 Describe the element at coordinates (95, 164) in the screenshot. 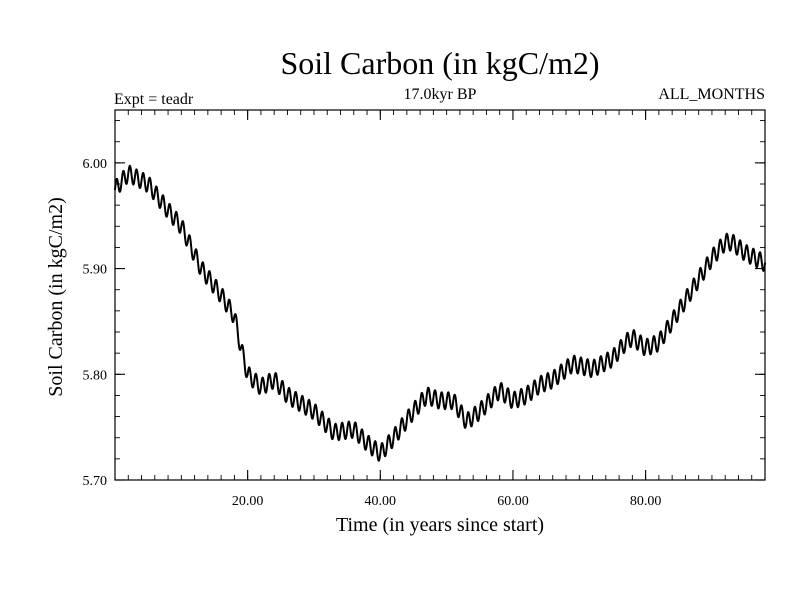

I see `y-tick-label: 6.00` at that location.